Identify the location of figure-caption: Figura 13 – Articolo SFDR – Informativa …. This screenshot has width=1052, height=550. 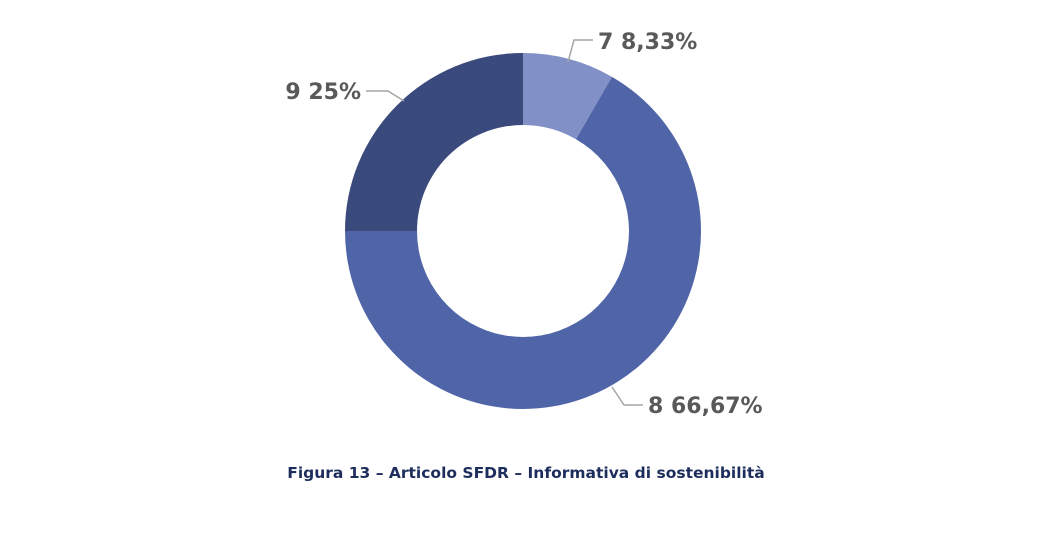
(526, 473).